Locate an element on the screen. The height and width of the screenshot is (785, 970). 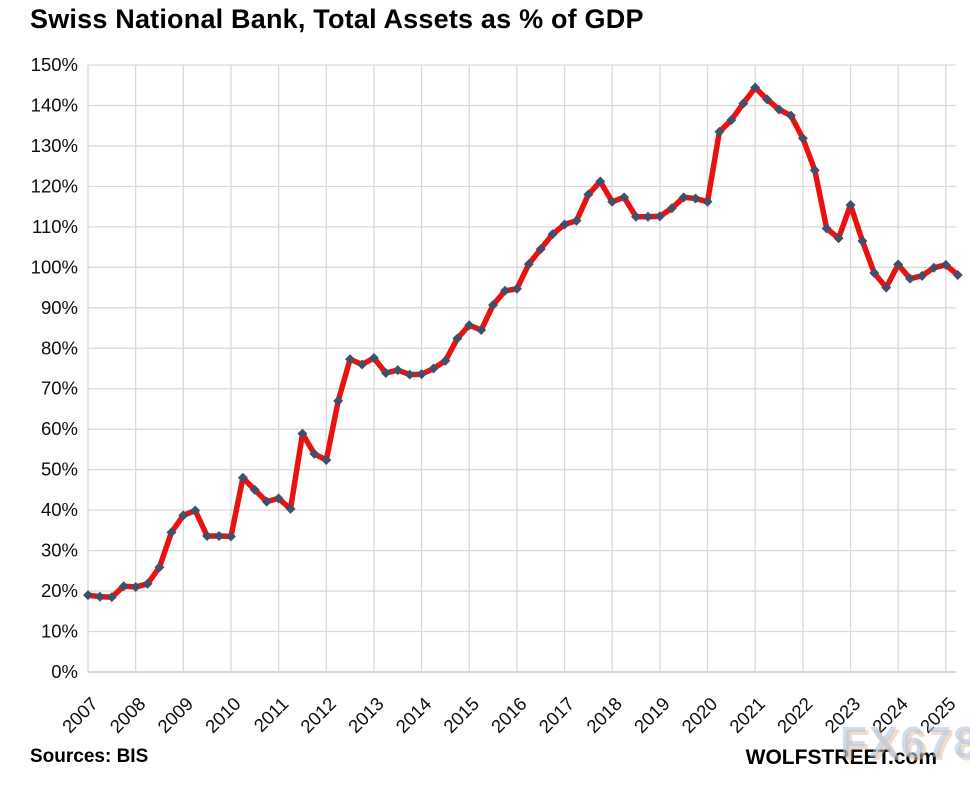
x-axis-tick-label: 2012 is located at coordinates (318, 715).